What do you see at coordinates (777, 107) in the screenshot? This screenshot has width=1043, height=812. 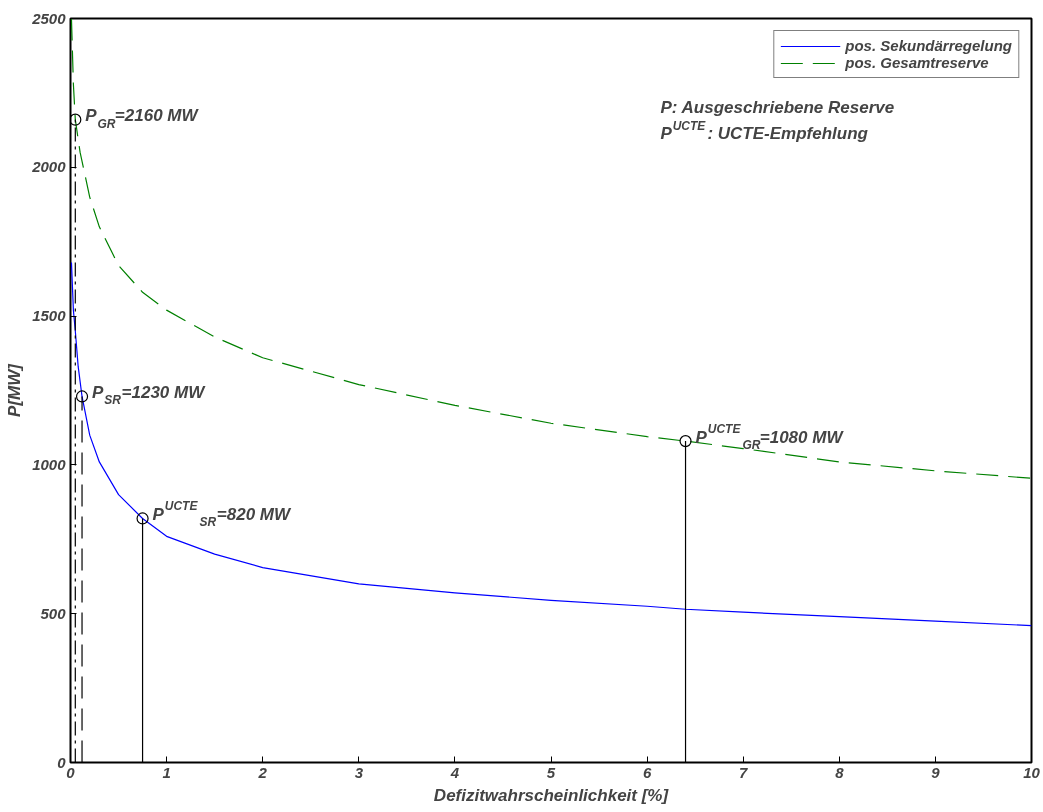 I see `annotation: P: Ausgeschriebene Reserve` at bounding box center [777, 107].